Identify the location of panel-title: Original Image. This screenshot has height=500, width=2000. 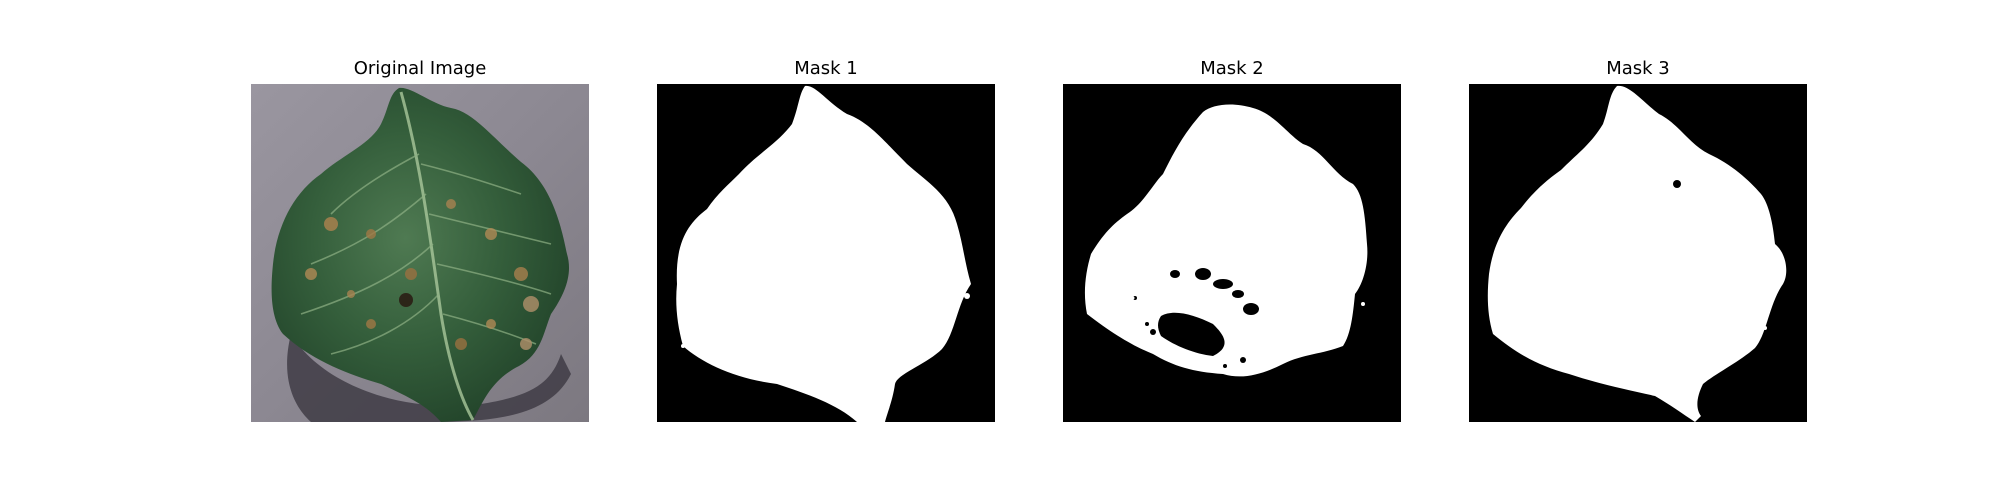
(420, 68).